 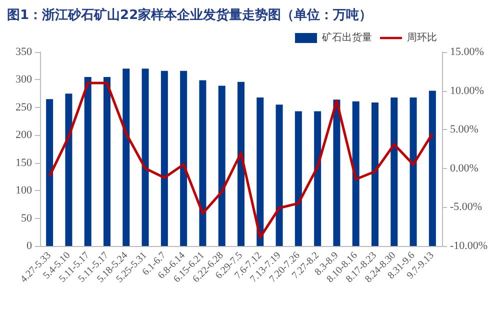 I want to click on y2-tick-label: -10.00%, so click(x=469, y=246).